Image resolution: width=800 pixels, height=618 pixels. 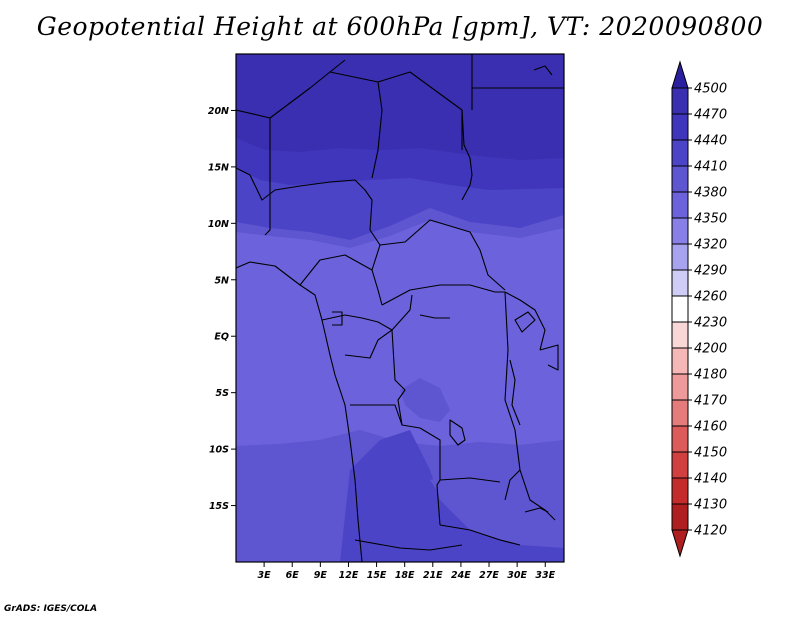 I want to click on colorbar-label: 4200, so click(x=710, y=349).